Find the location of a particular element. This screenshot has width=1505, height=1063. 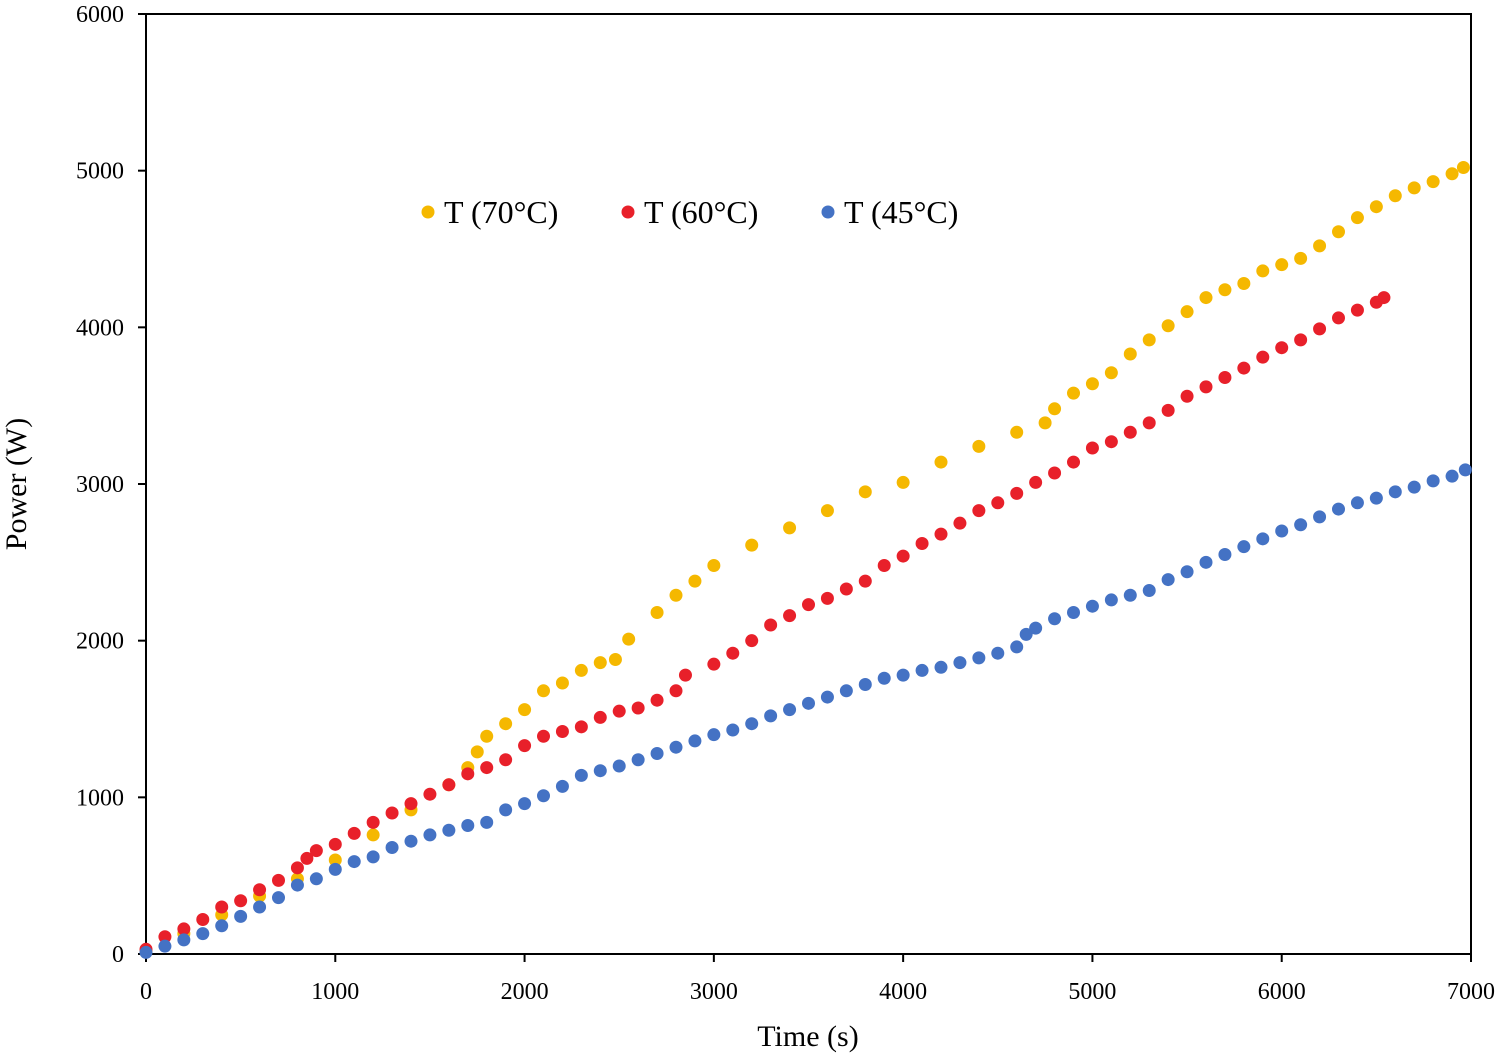

x-tick-label: 3000 is located at coordinates (714, 992).